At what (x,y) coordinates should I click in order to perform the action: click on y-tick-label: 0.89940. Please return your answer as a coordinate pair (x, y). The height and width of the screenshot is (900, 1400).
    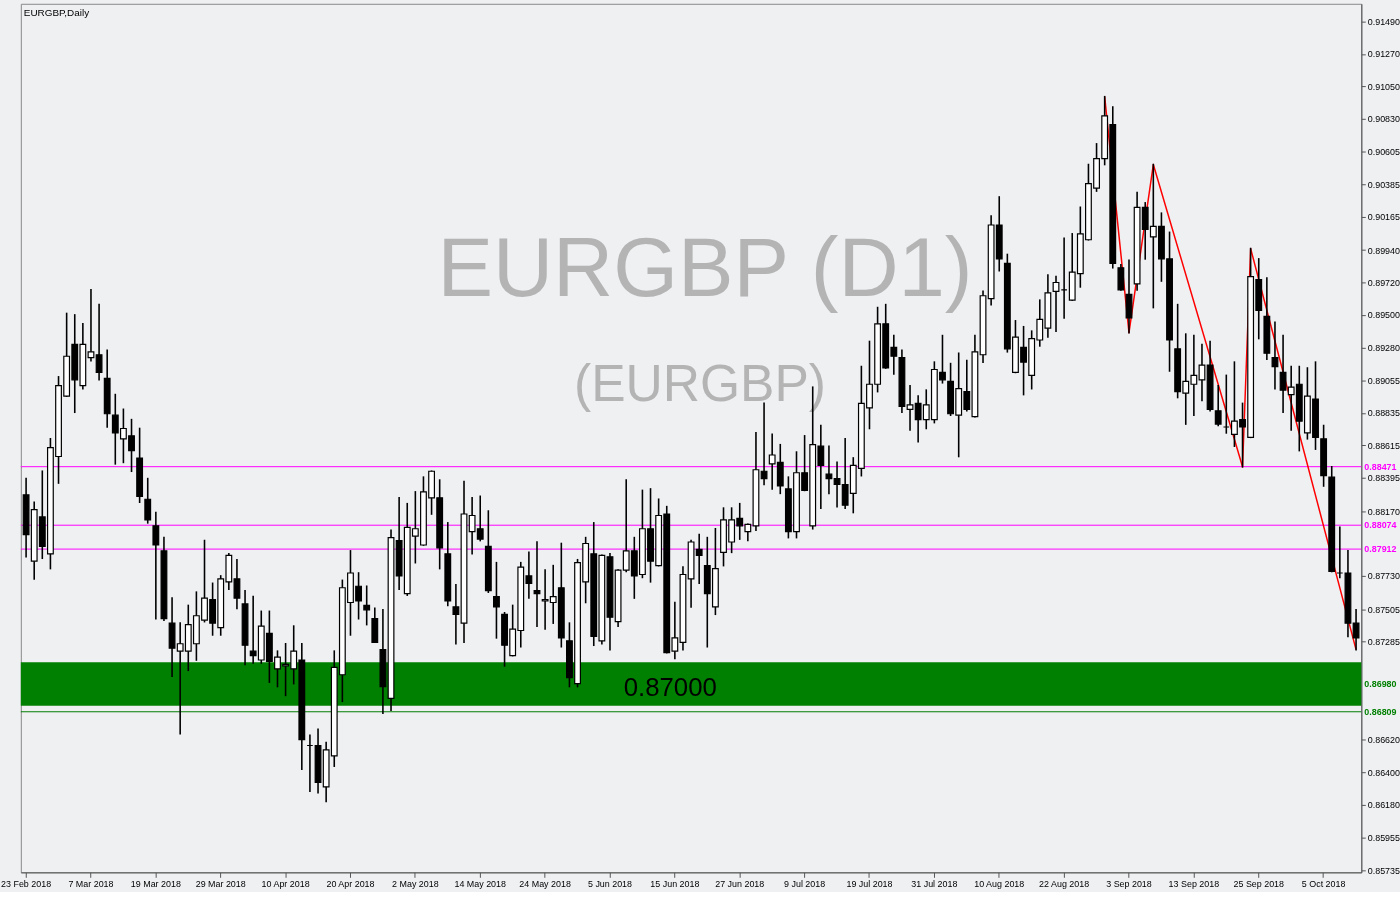
    Looking at the image, I should click on (1383, 250).